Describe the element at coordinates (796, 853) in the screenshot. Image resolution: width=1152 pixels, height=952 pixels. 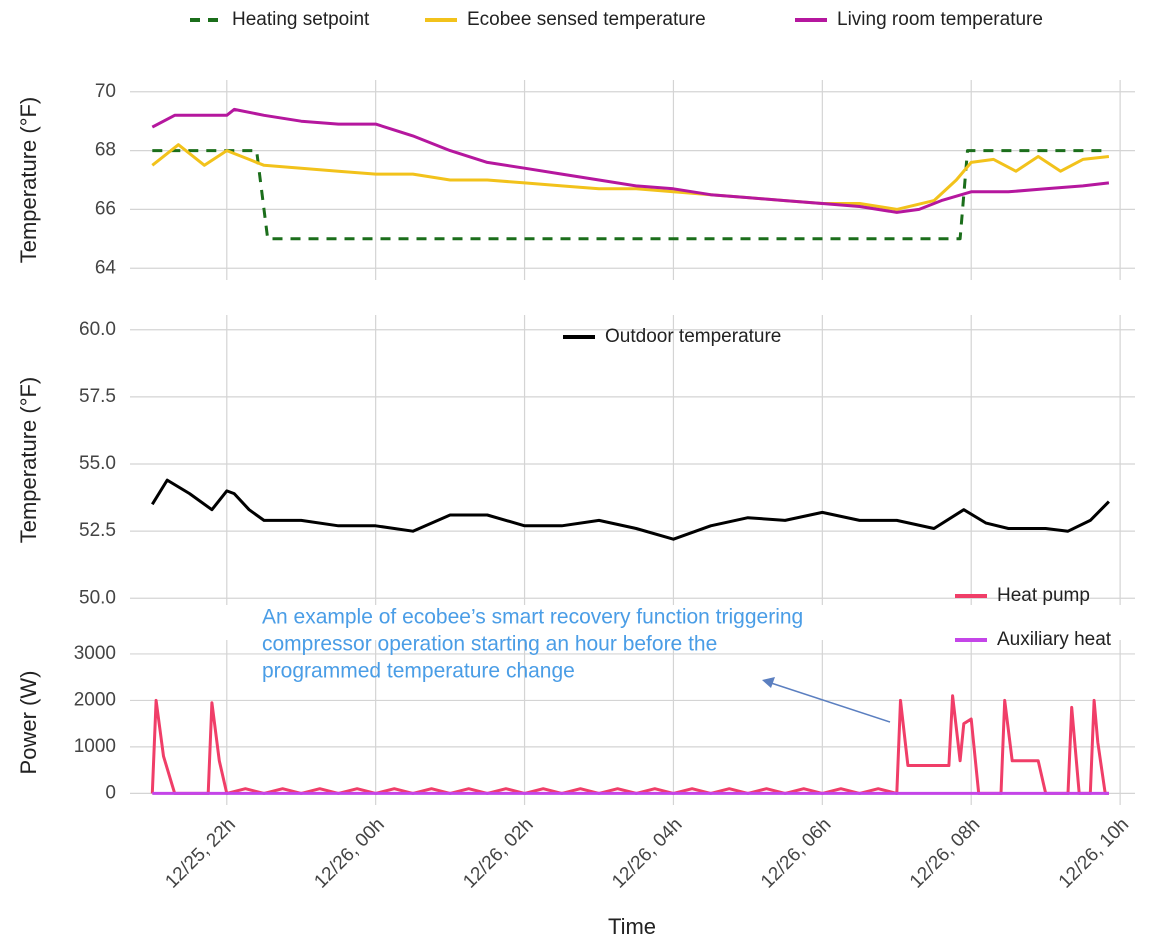
I see `x-tick-label: 12/26, 06h` at that location.